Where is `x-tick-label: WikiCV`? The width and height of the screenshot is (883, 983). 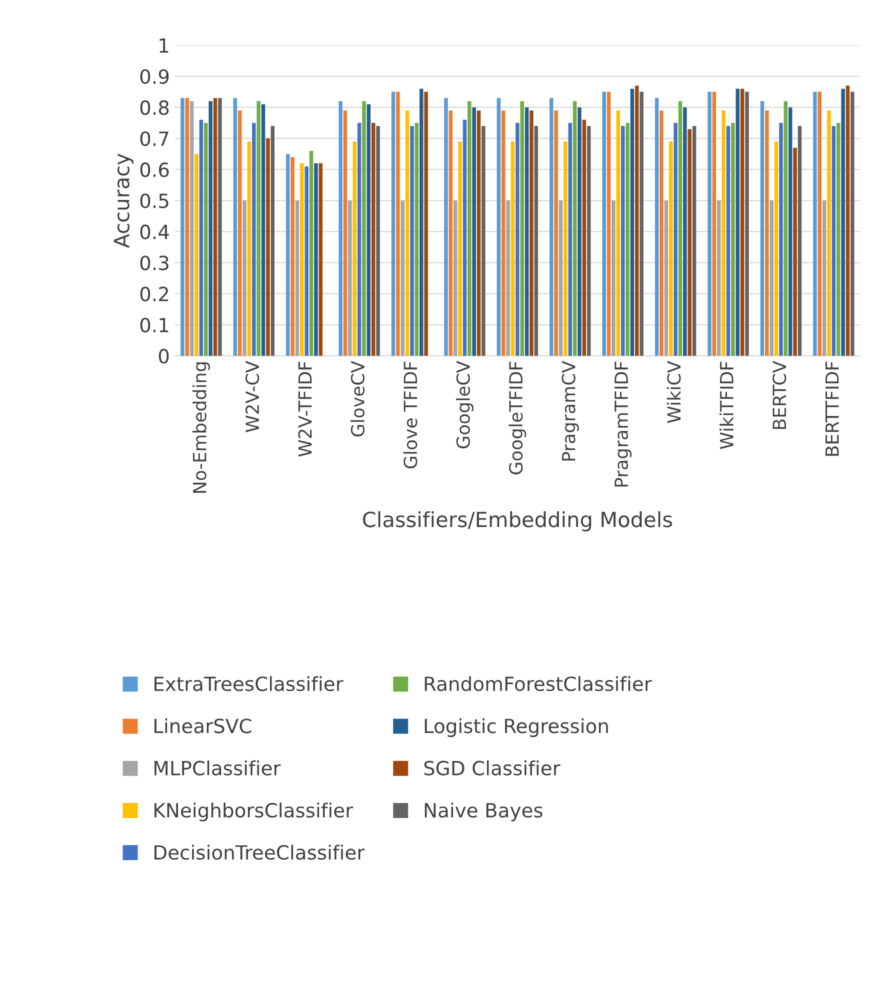 x-tick-label: WikiCV is located at coordinates (673, 391).